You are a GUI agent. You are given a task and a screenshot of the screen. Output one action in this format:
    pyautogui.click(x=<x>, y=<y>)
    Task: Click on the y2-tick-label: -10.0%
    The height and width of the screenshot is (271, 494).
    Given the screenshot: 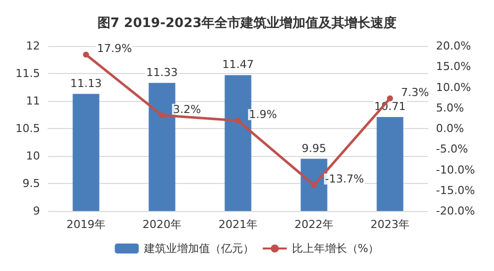 What is the action you would take?
    pyautogui.click(x=455, y=169)
    